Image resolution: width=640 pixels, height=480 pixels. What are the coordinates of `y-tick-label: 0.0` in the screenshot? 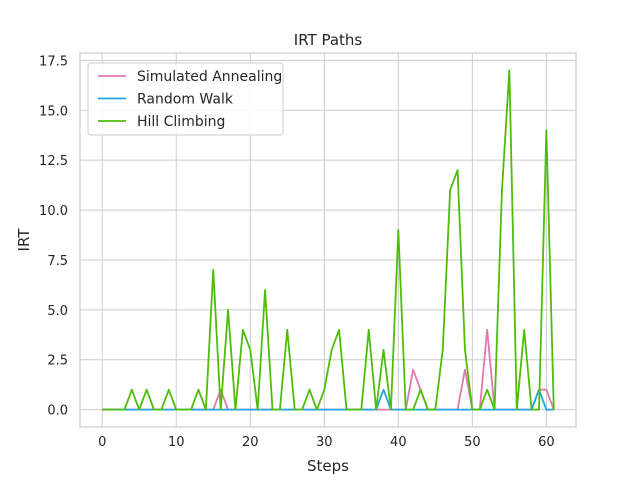 It's located at (57, 411).